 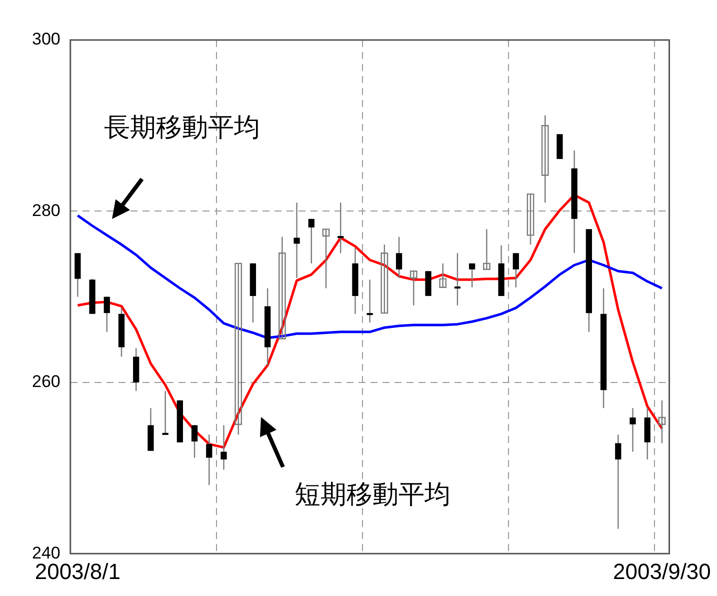 I want to click on text: 短期移動平均, so click(x=372, y=494).